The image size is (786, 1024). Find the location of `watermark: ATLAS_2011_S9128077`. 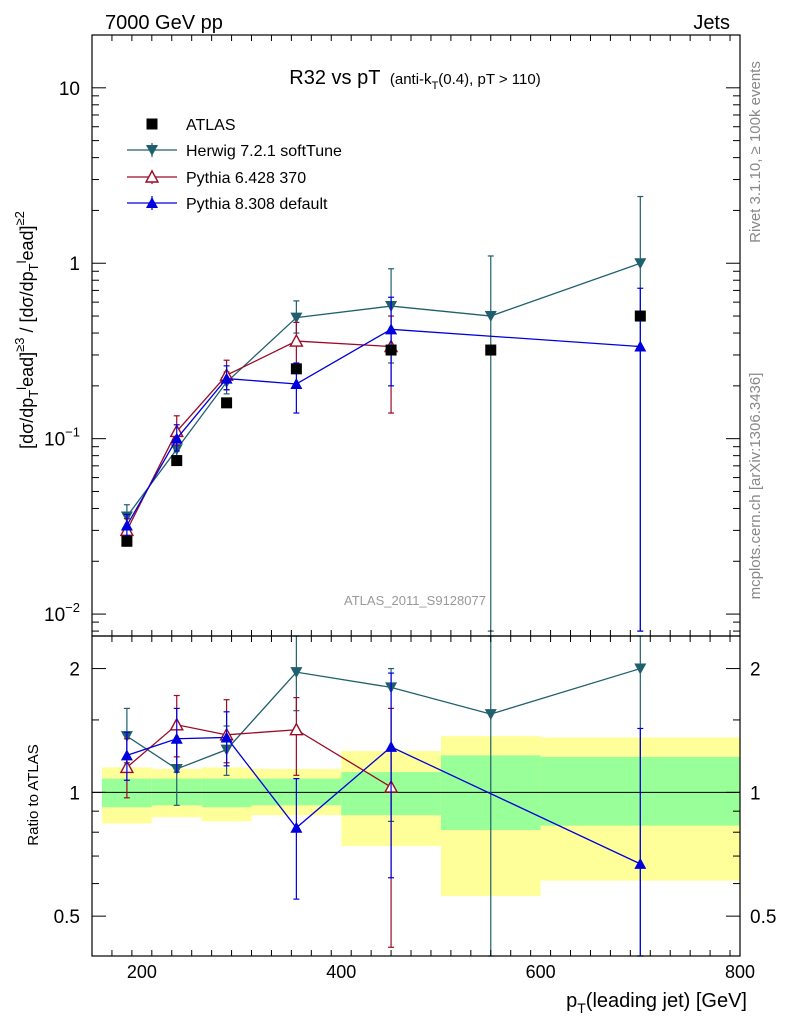

watermark: ATLAS_2011_S9128077 is located at coordinates (415, 600).